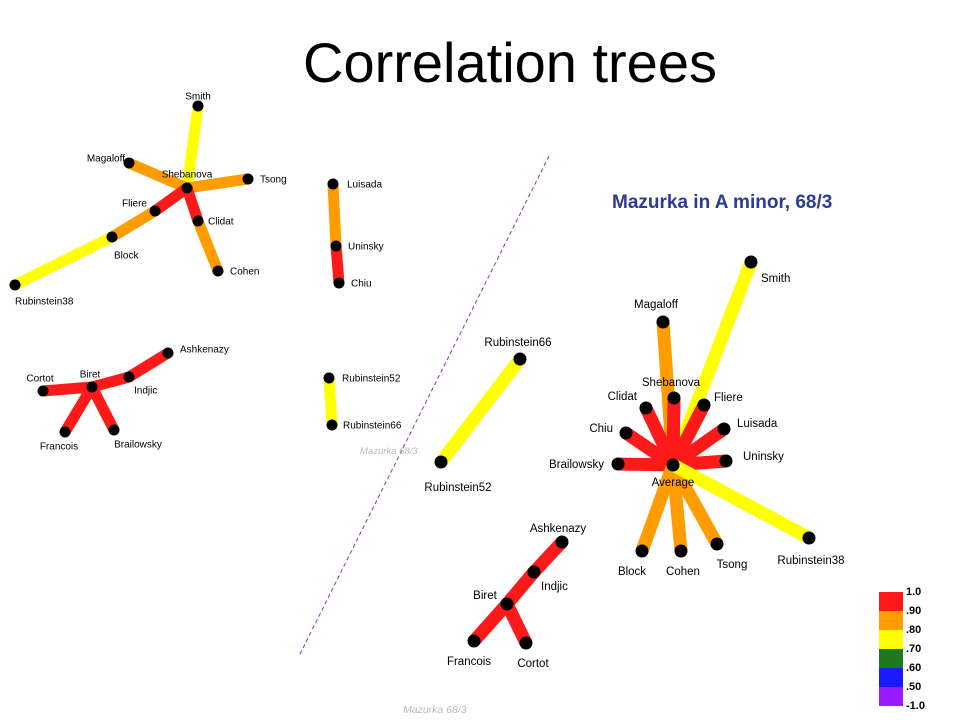  What do you see at coordinates (915, 706) in the screenshot?
I see `legend-label: -1.0` at bounding box center [915, 706].